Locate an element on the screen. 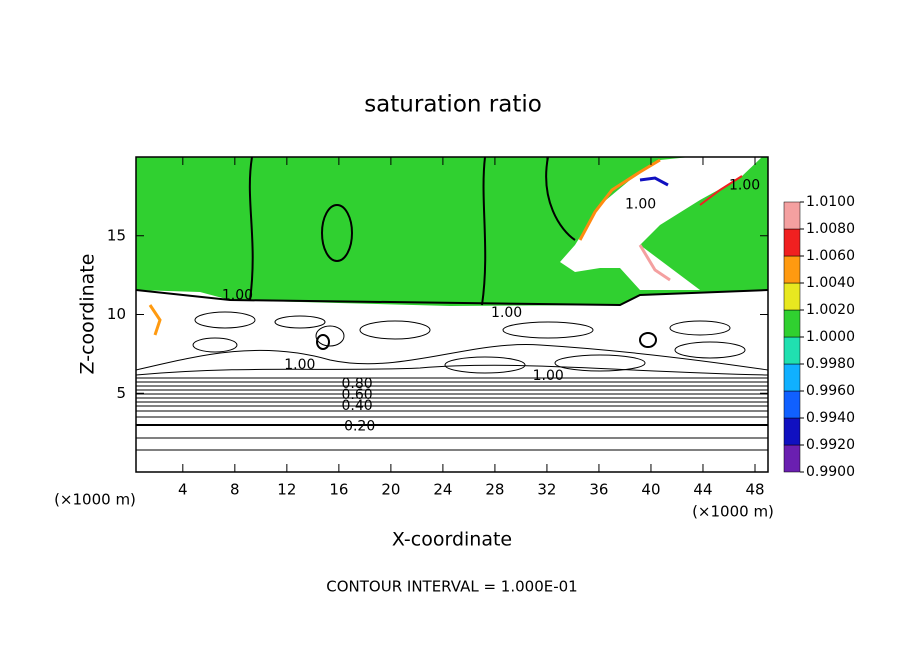 Image resolution: width=904 pixels, height=654 pixels. subsaturated-region is located at coordinates (661, 223).